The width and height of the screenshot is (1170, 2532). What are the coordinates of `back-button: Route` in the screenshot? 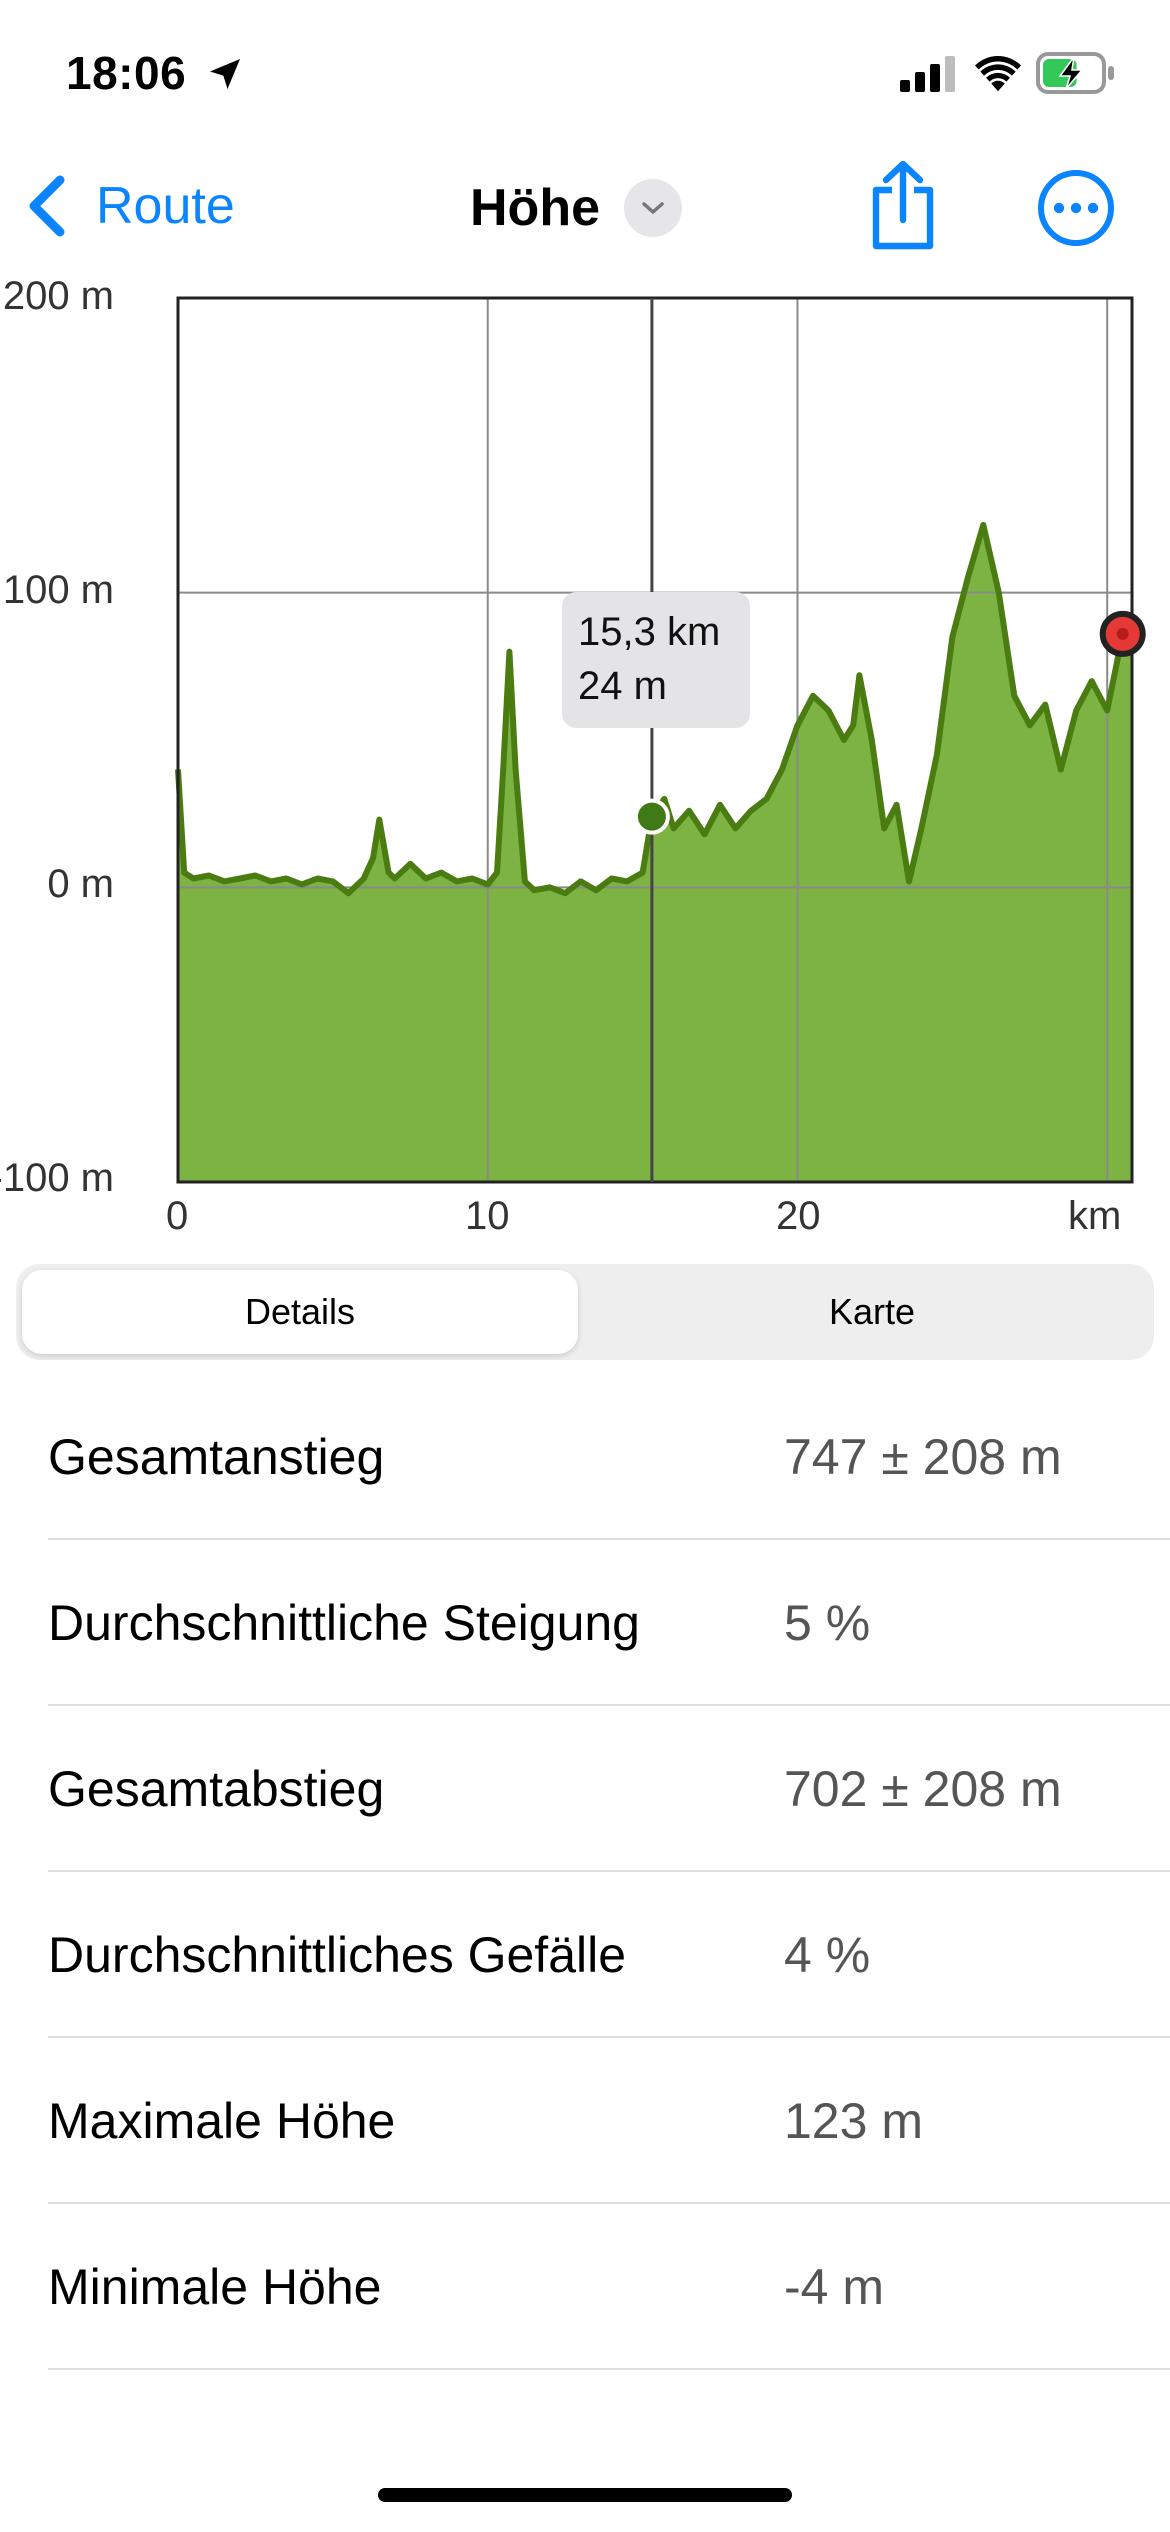 It's located at (129, 206).